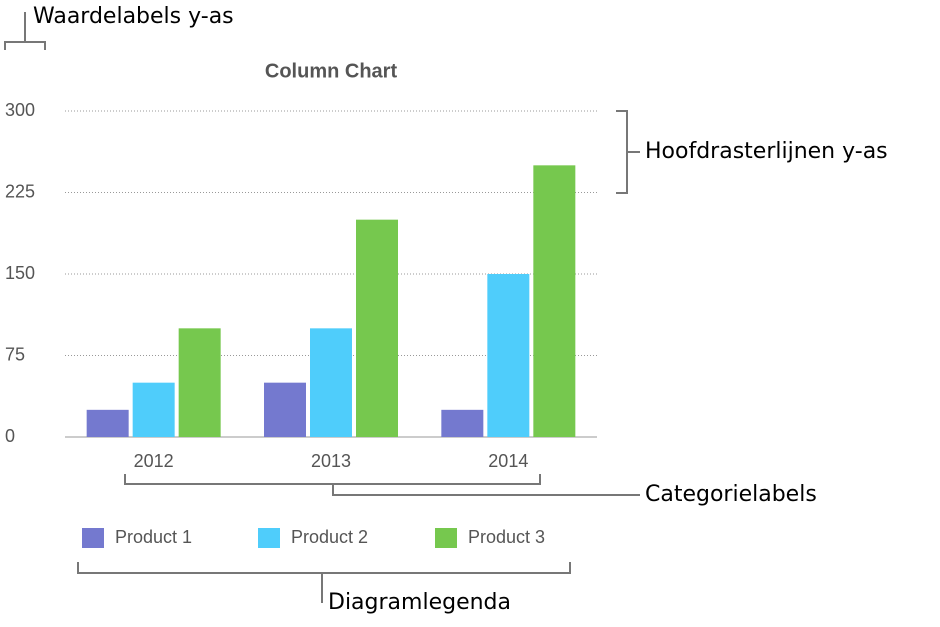  Describe the element at coordinates (508, 461) in the screenshot. I see `x-tick-label: 2014` at that location.